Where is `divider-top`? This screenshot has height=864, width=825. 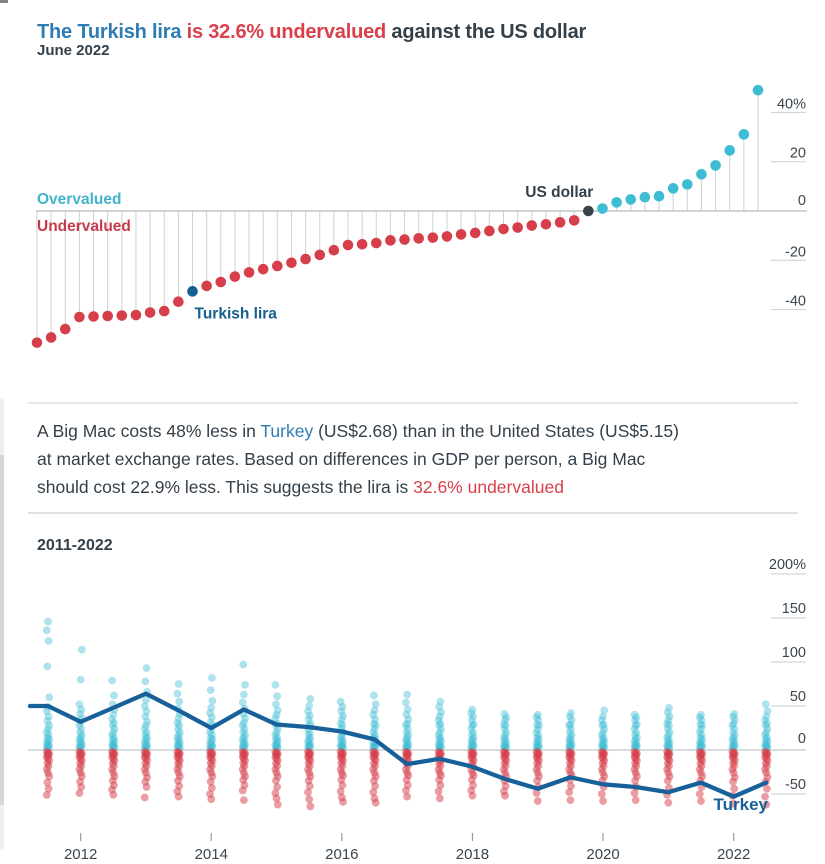 divider-top is located at coordinates (413, 403).